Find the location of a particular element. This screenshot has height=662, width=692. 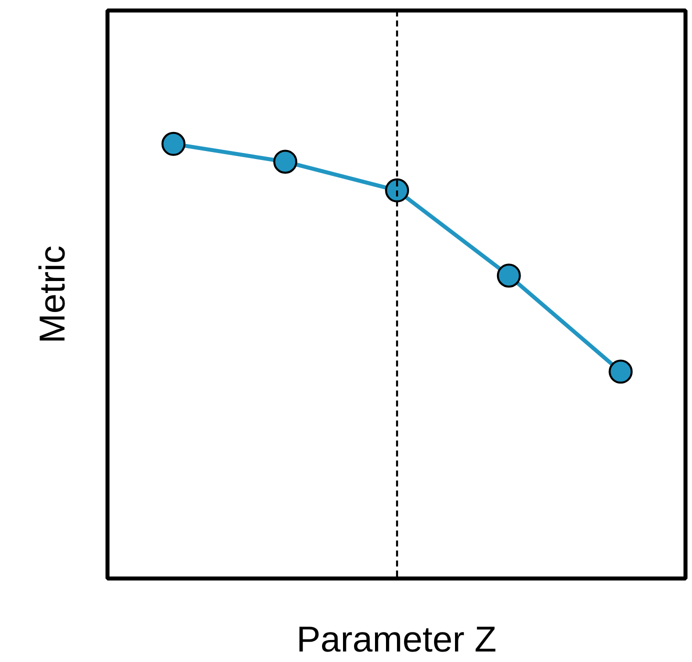

y-axis-title: Metric is located at coordinates (52, 295).